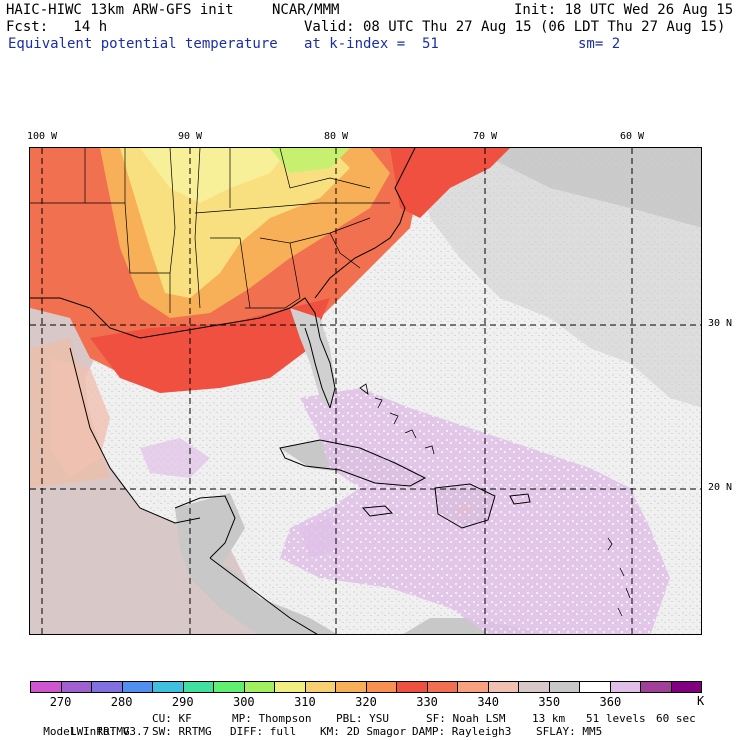  Describe the element at coordinates (42, 136) in the screenshot. I see `lon-label-100w: 100 W` at that location.